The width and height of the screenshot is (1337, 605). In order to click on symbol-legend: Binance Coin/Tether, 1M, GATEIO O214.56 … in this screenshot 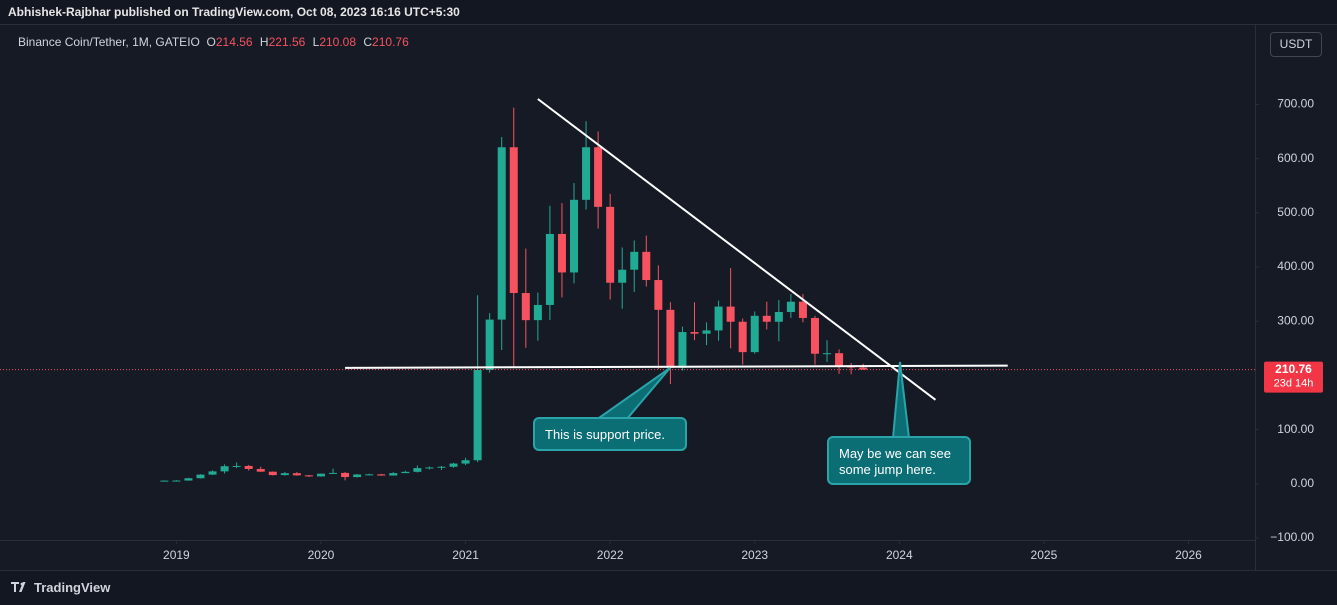, I will do `click(215, 42)`.